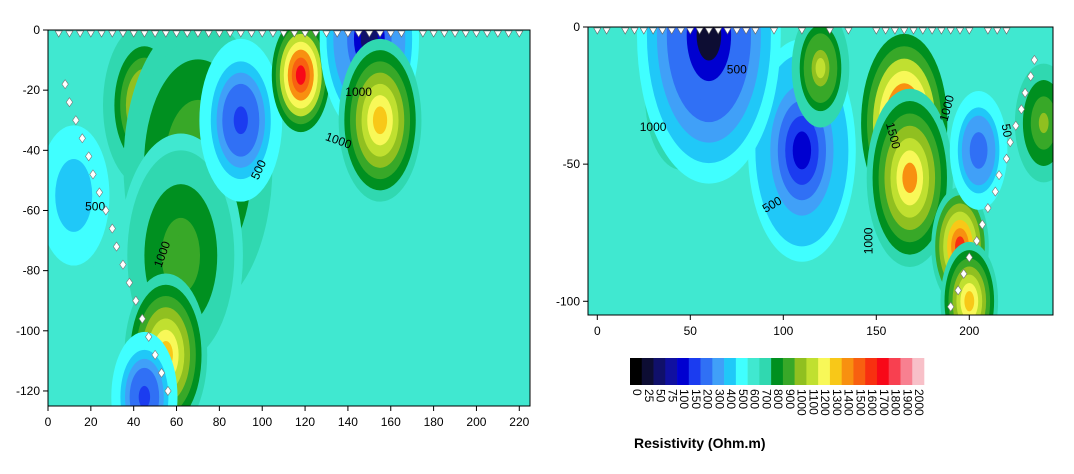 This screenshot has height=474, width=1074. Describe the element at coordinates (28, 331) in the screenshot. I see `y-tick-label: -100` at that location.